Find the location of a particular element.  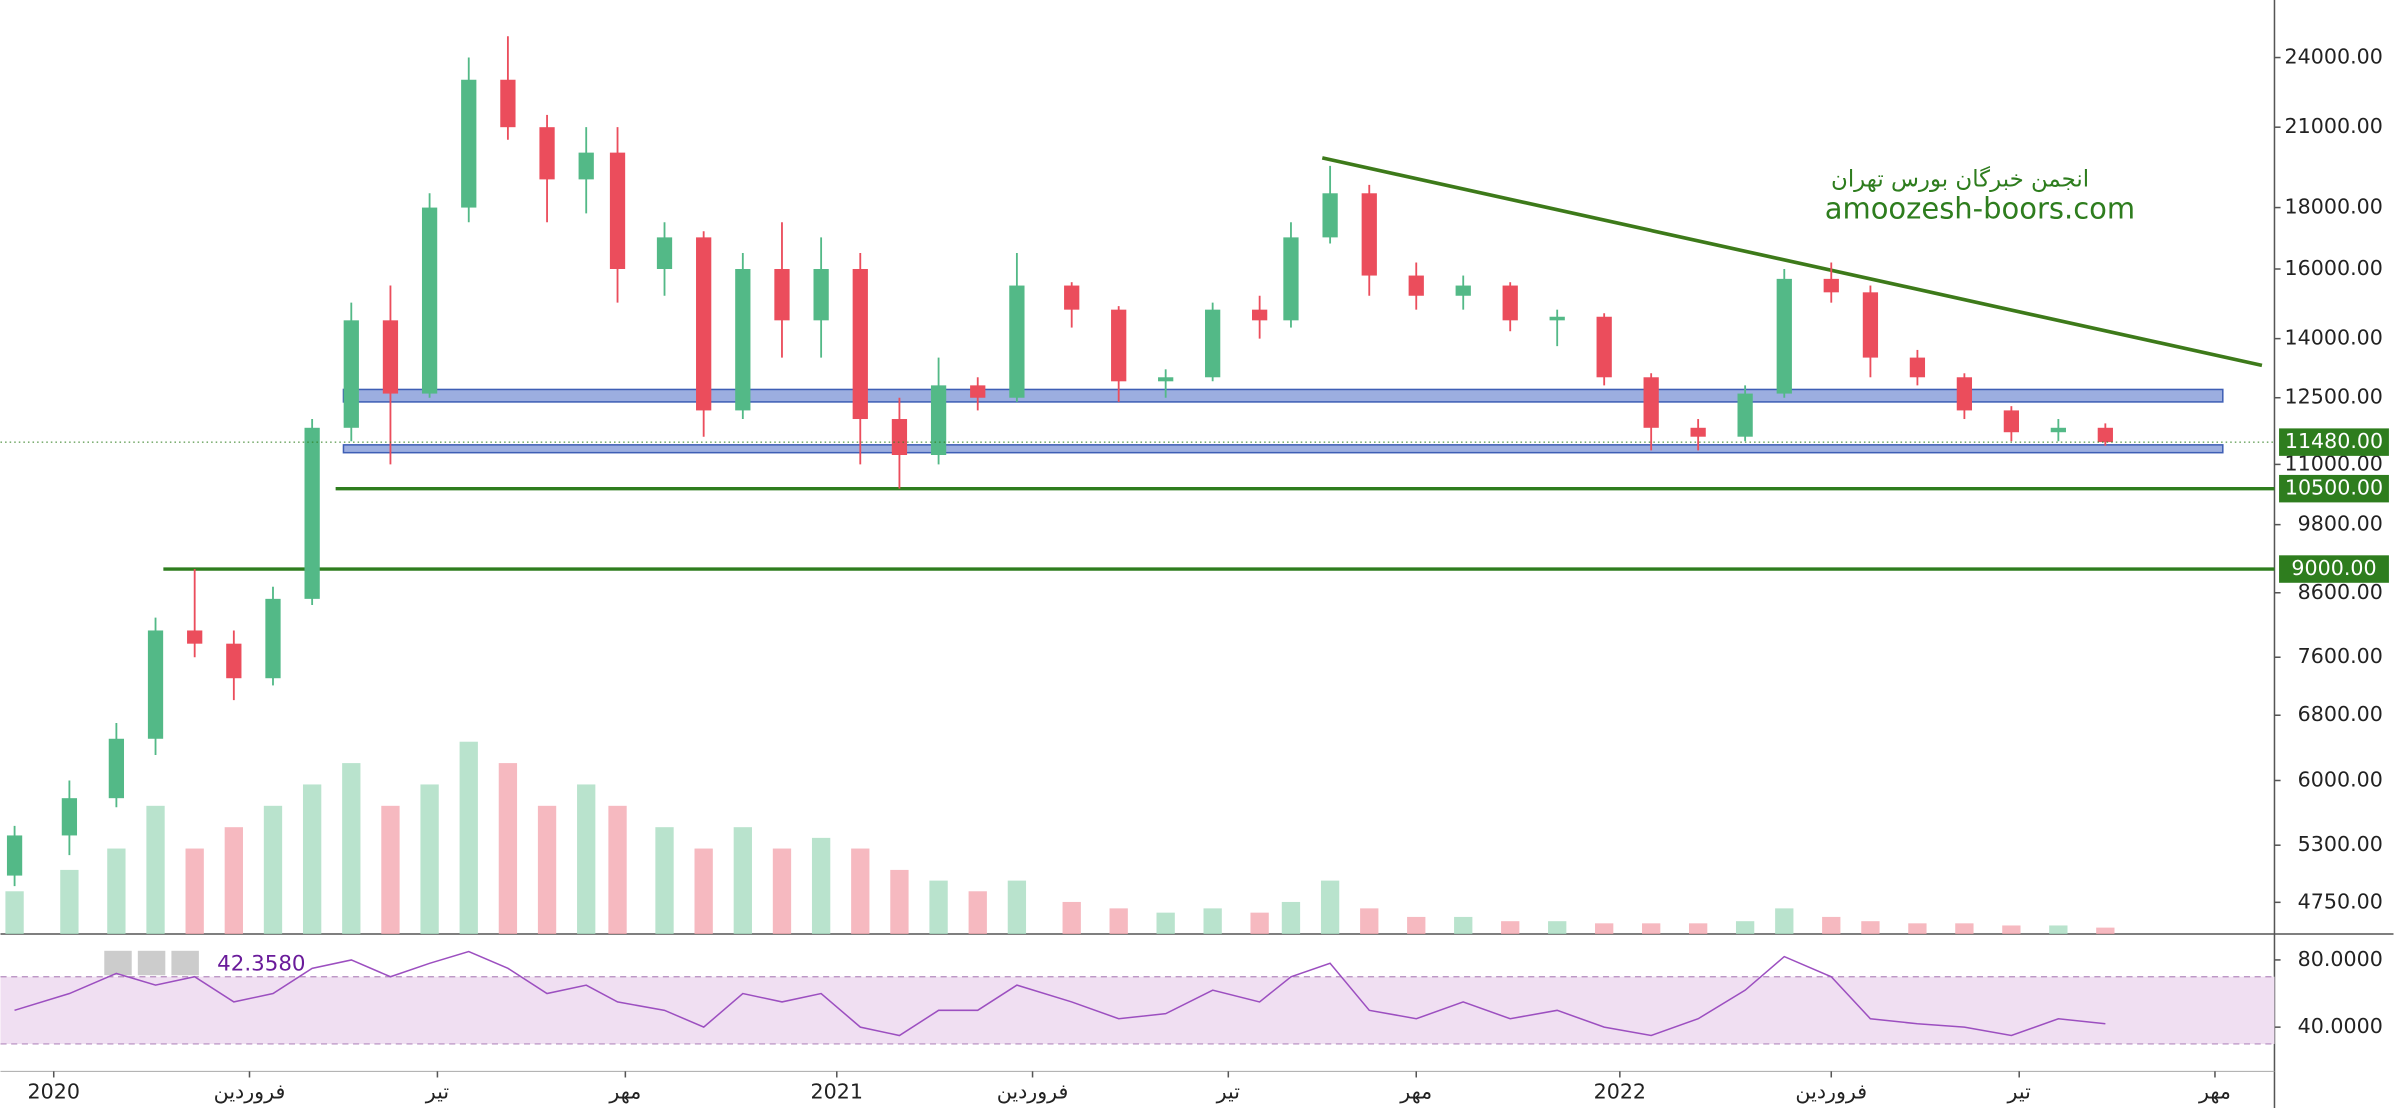

level-label: 10500.00 is located at coordinates (2334, 488).